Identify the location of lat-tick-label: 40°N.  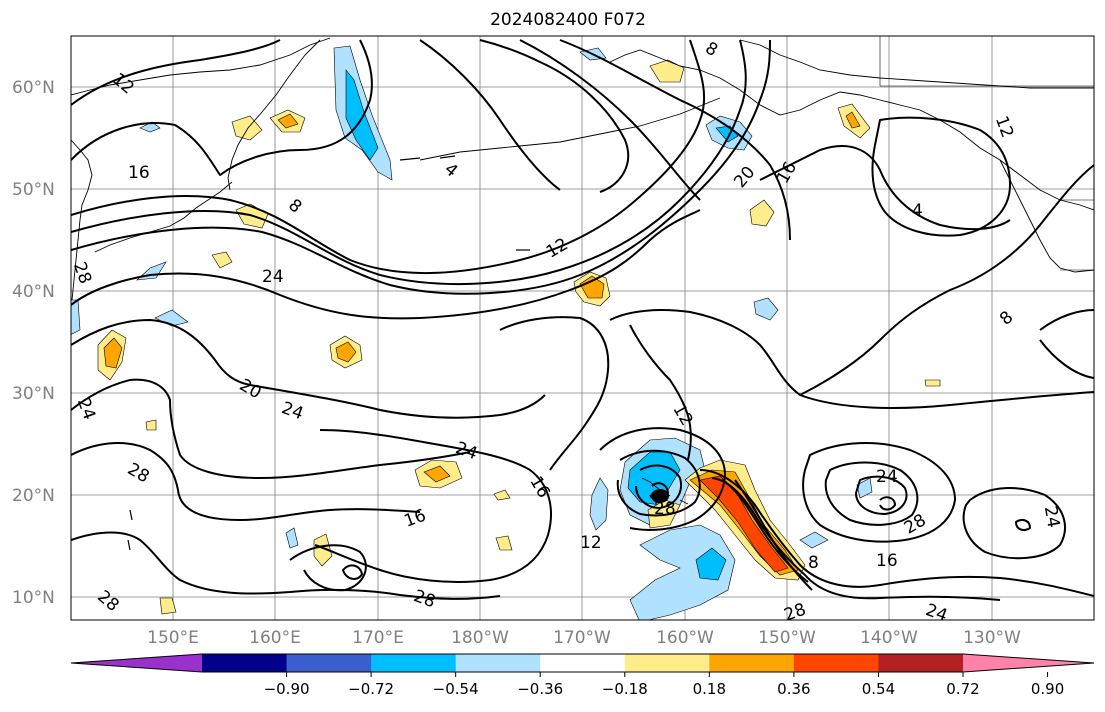
(33, 292).